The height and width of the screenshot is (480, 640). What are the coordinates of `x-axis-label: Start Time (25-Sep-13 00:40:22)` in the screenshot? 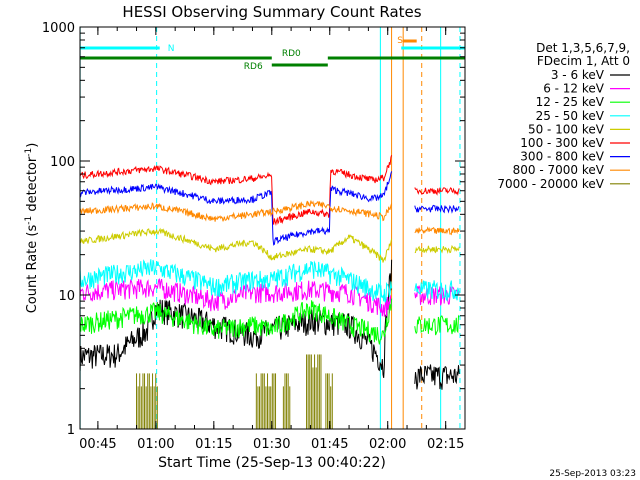 It's located at (272, 463).